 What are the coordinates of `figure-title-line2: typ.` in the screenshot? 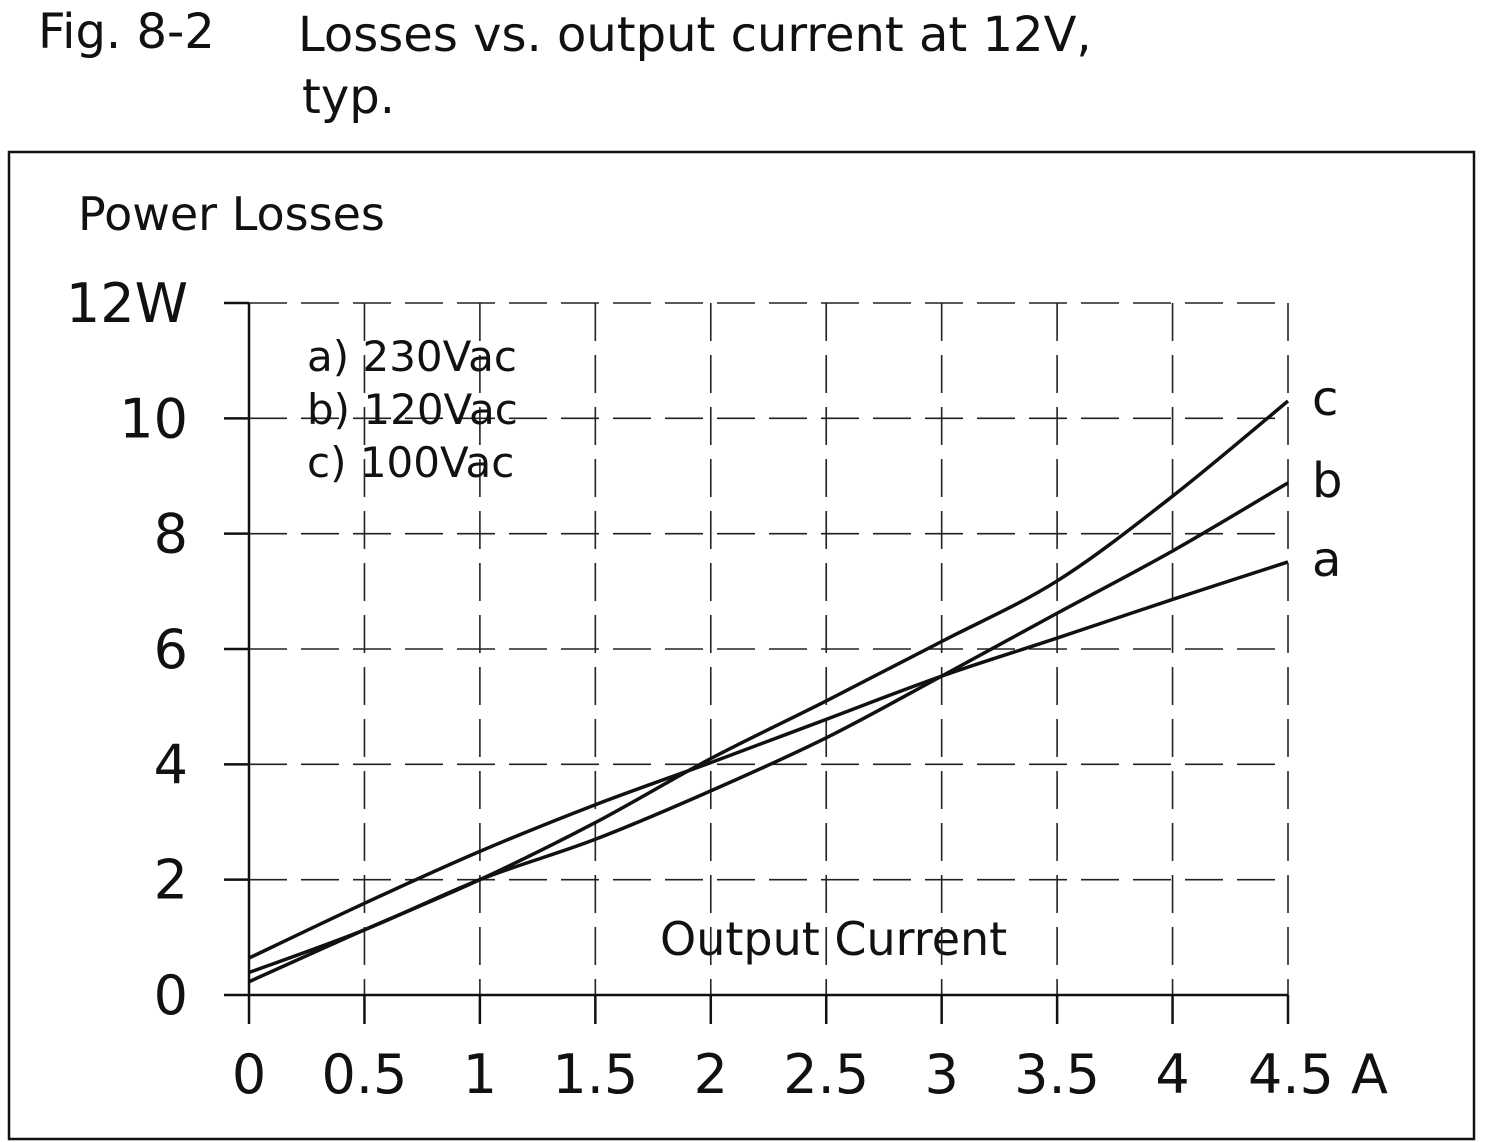 It's located at (348, 97).